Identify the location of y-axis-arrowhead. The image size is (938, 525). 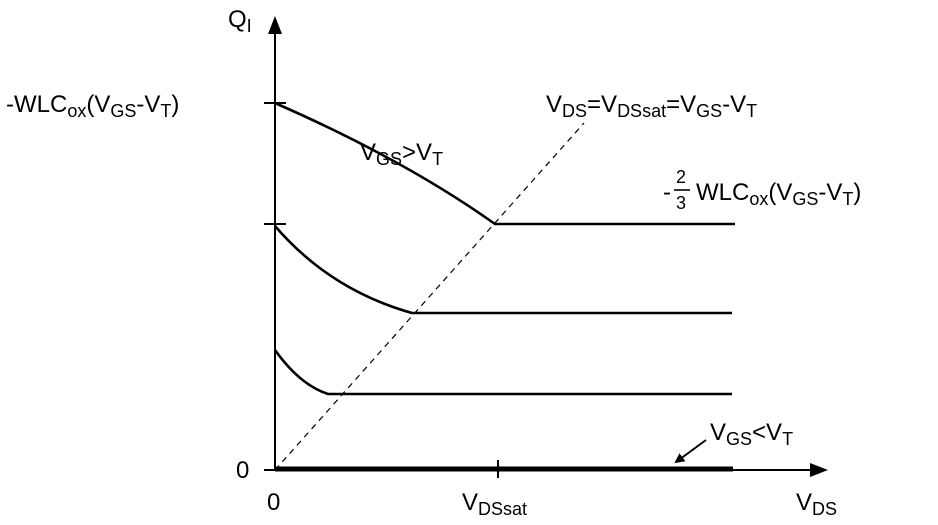
(275, 25).